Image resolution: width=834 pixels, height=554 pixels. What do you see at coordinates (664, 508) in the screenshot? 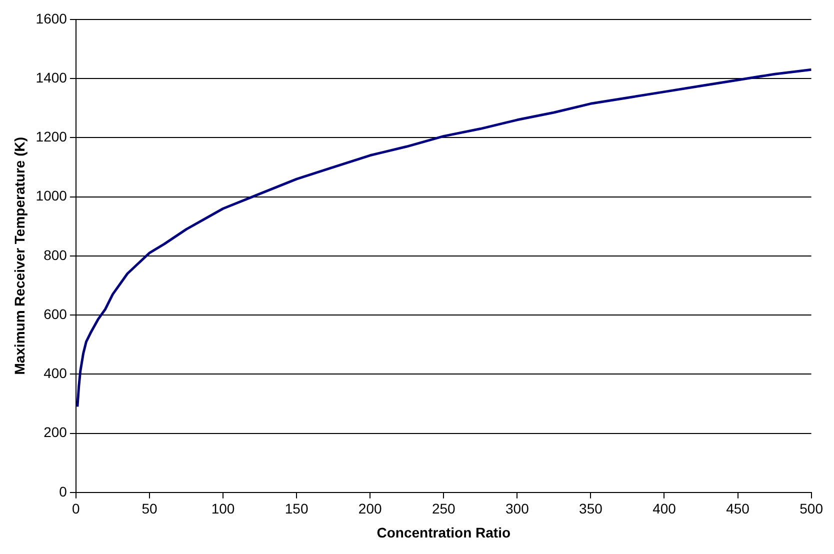
I see `x-tick-label: 400` at bounding box center [664, 508].